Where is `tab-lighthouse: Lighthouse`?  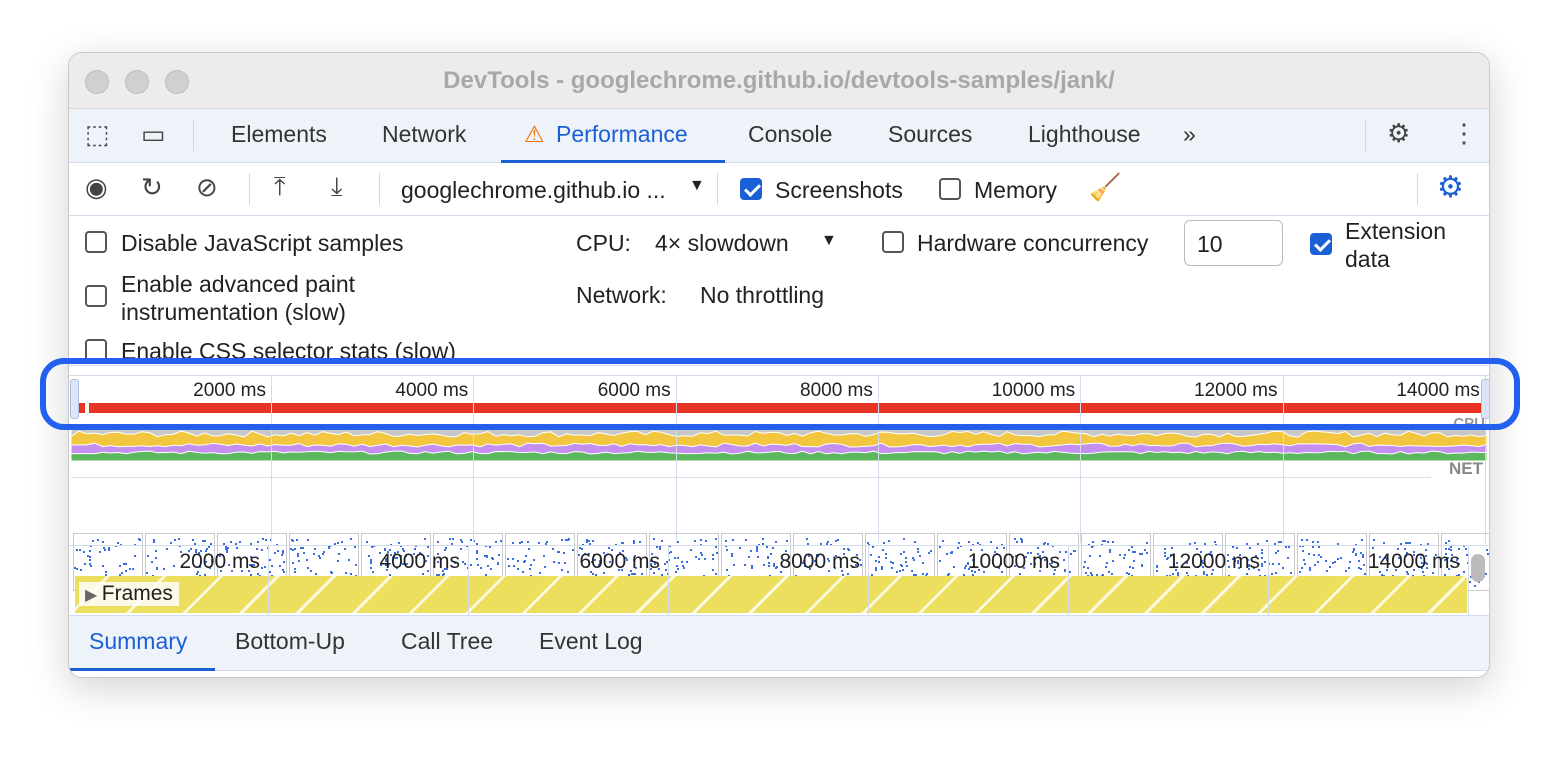 tab-lighthouse: Lighthouse is located at coordinates (1084, 134).